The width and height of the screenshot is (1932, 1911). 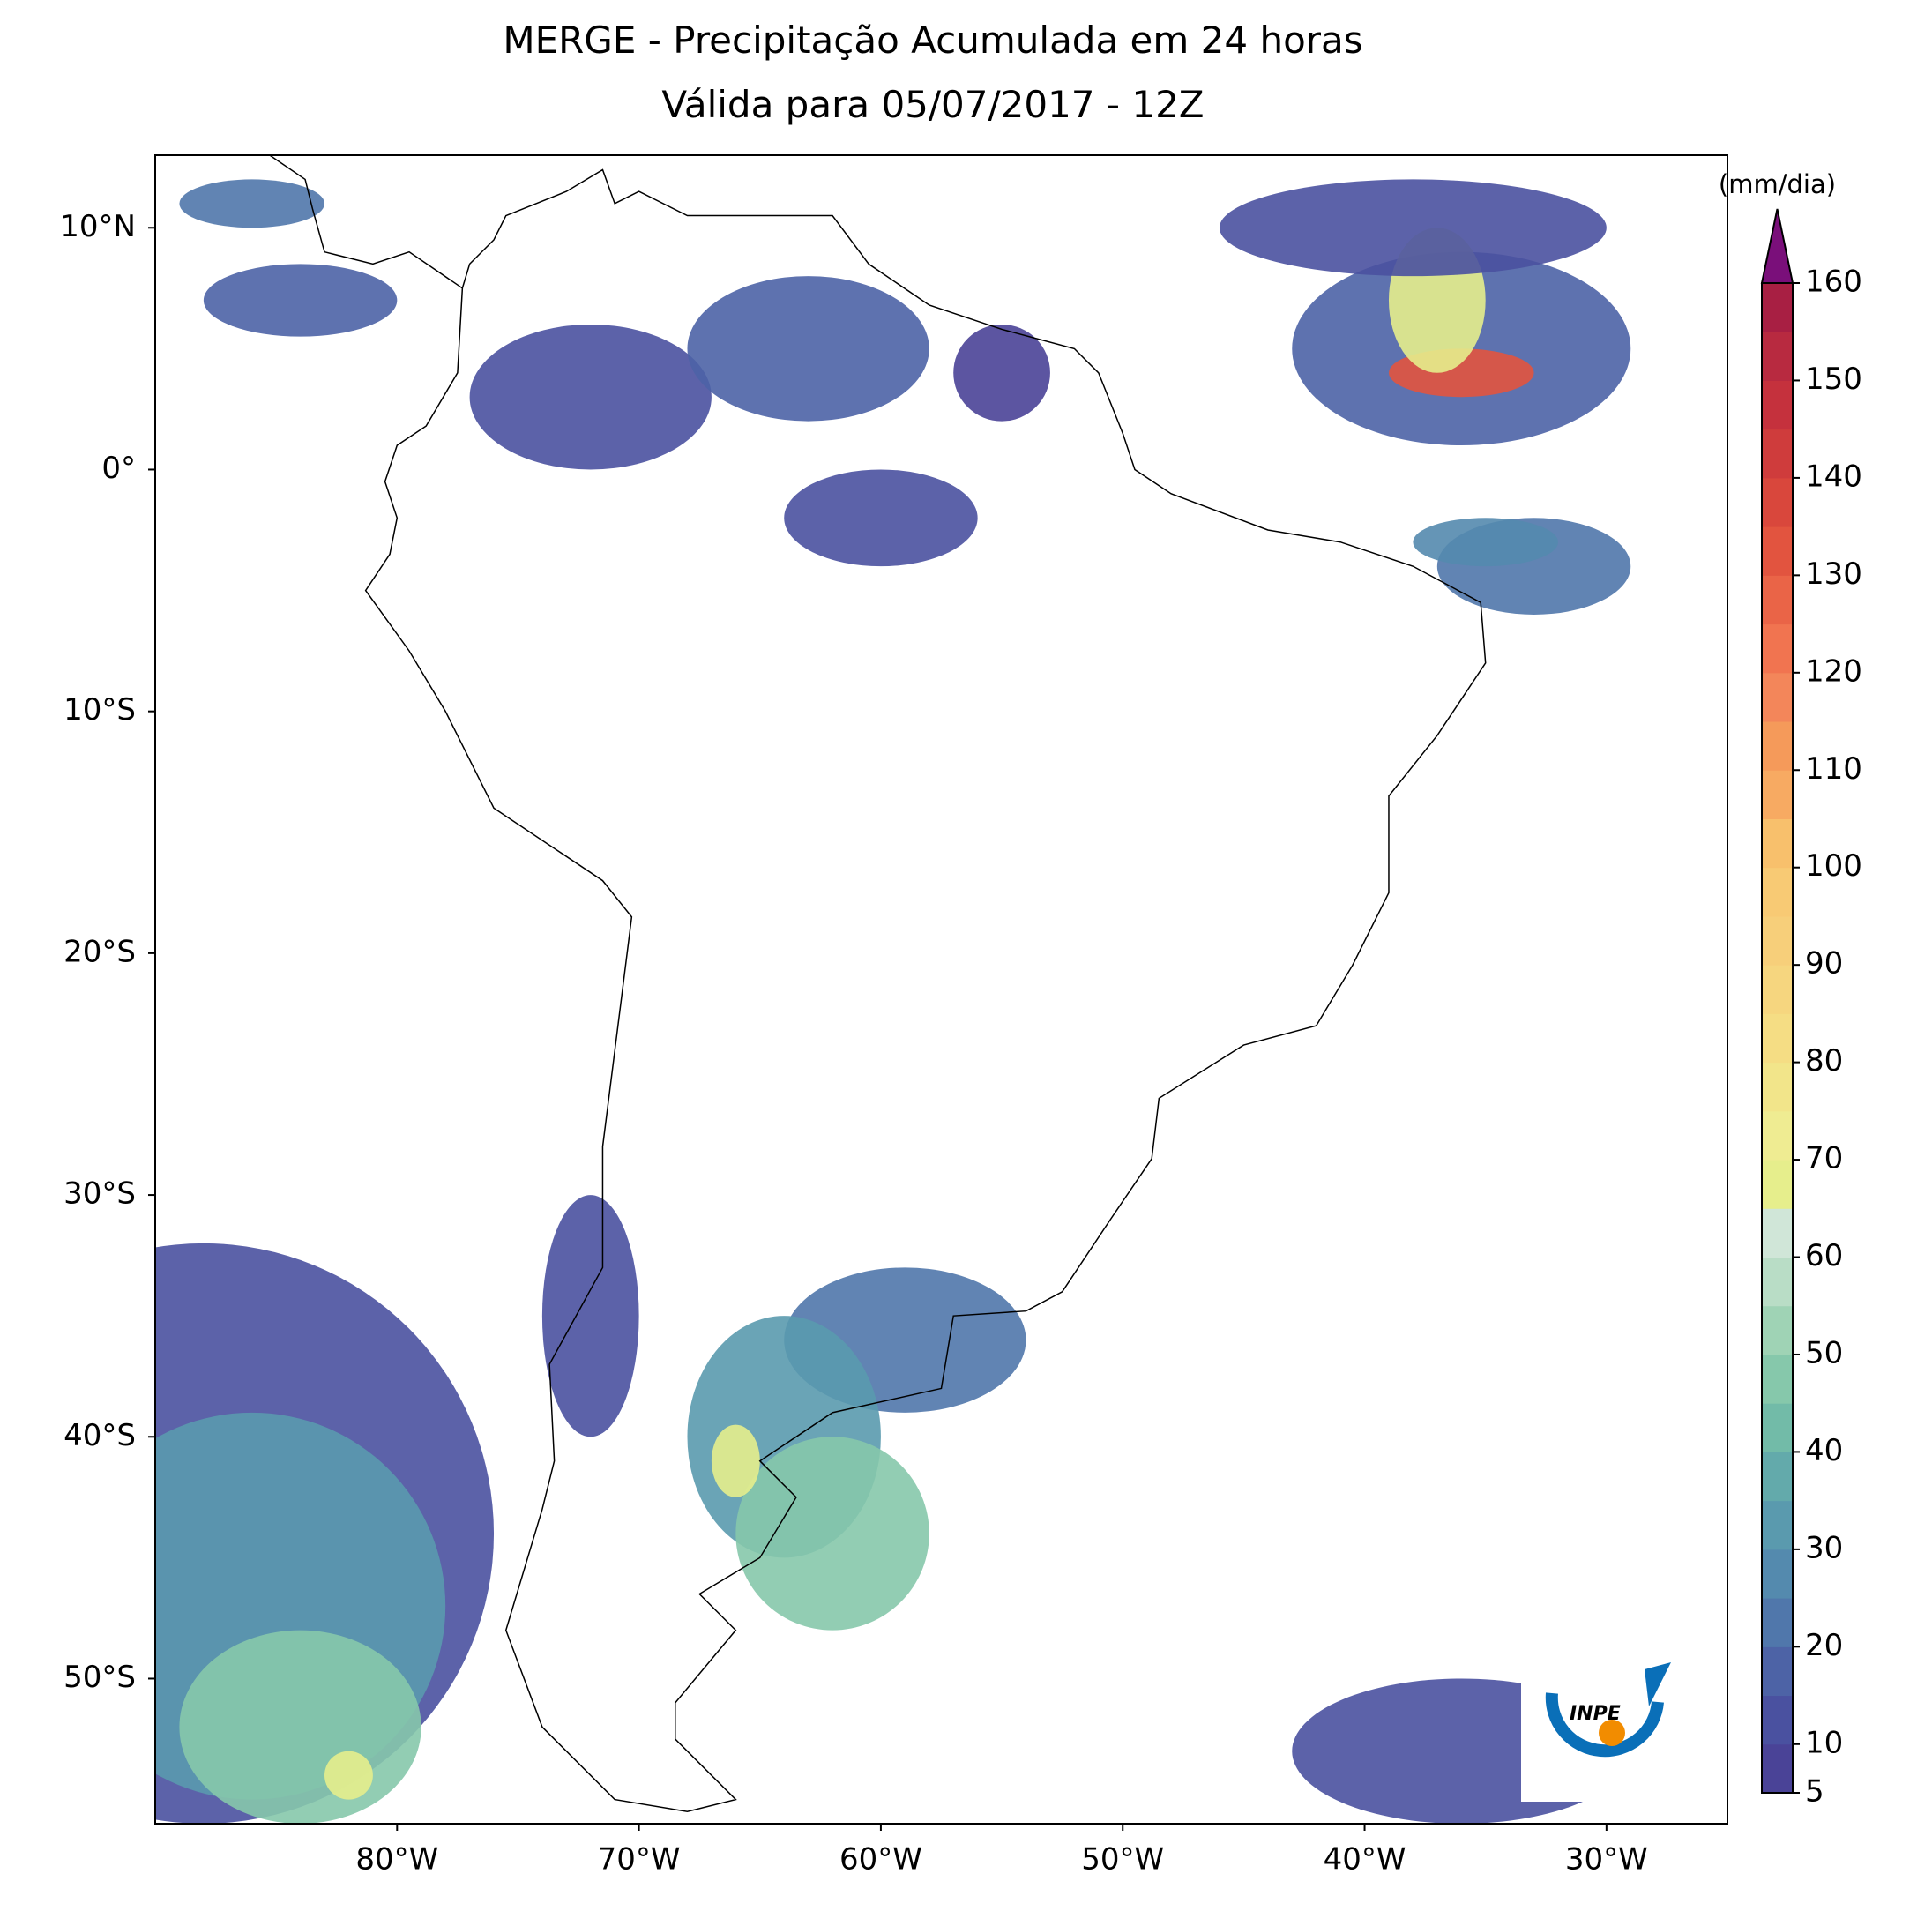 What do you see at coordinates (1606, 1859) in the screenshot?
I see `x-tick-label: 30°W` at bounding box center [1606, 1859].